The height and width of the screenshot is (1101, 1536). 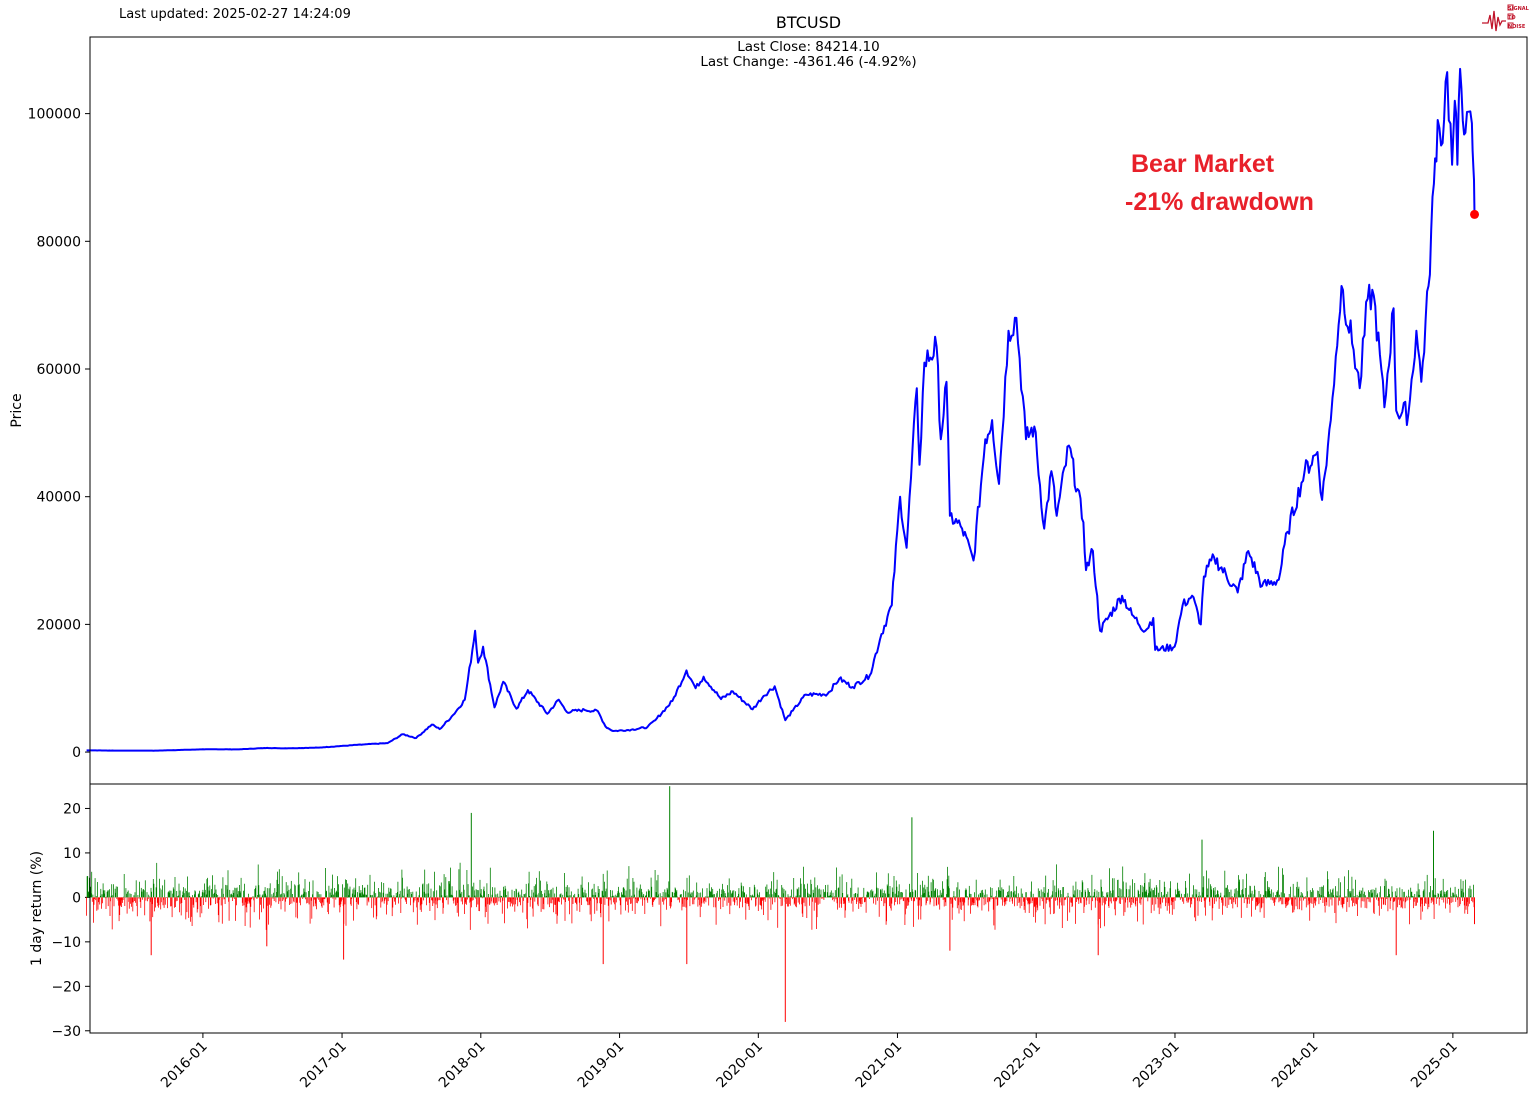 What do you see at coordinates (879, 1065) in the screenshot?
I see `x-tick-label: 2021-01` at bounding box center [879, 1065].